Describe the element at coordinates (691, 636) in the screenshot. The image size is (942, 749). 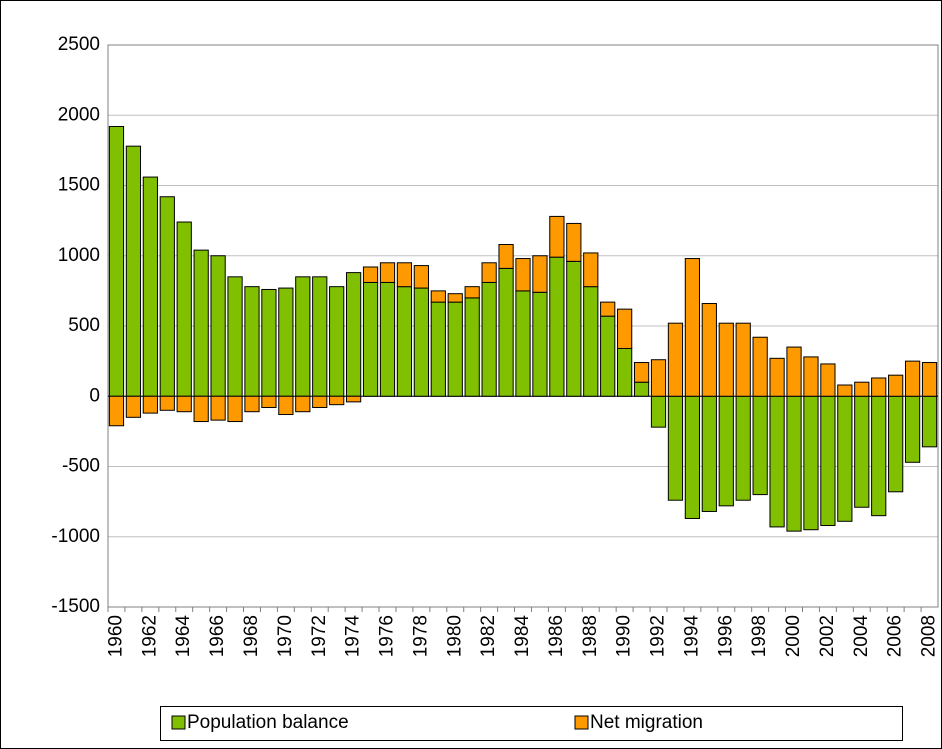
I see `x-tick-label: 1994` at that location.